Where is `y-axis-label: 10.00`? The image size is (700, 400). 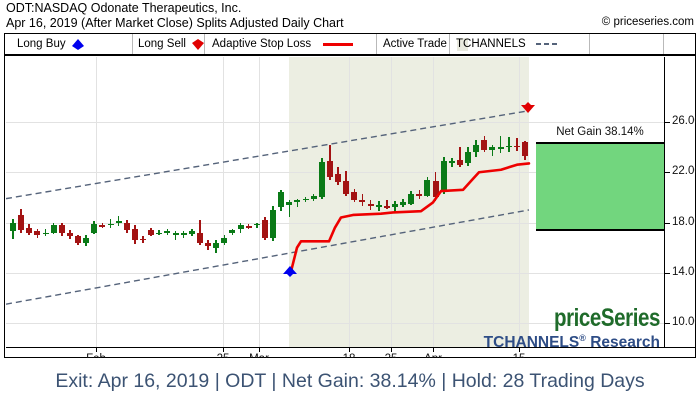
y-axis-label: 10.00 is located at coordinates (684, 322).